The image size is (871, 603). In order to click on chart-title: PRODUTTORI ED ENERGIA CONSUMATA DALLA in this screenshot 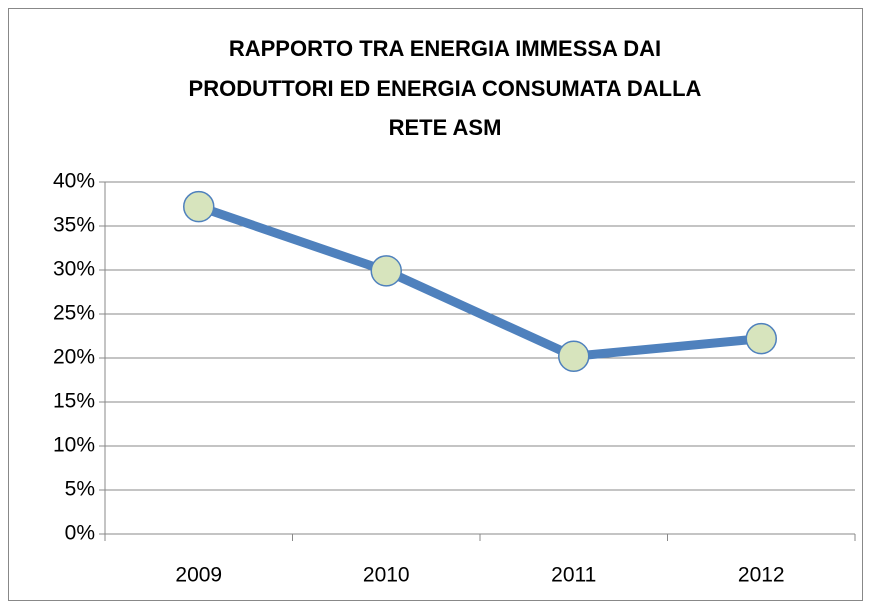, I will do `click(445, 88)`.